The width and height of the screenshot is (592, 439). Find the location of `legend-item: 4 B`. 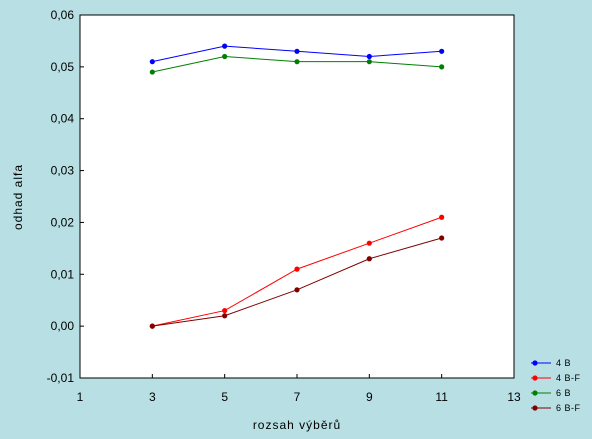

legend-item: 4 B is located at coordinates (551, 363).